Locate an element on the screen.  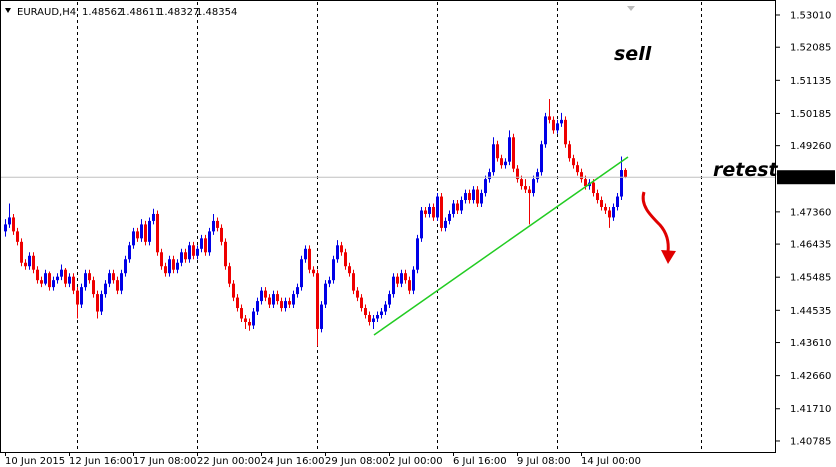
x-tick-label: 14 Jul 00:00 is located at coordinates (611, 461).